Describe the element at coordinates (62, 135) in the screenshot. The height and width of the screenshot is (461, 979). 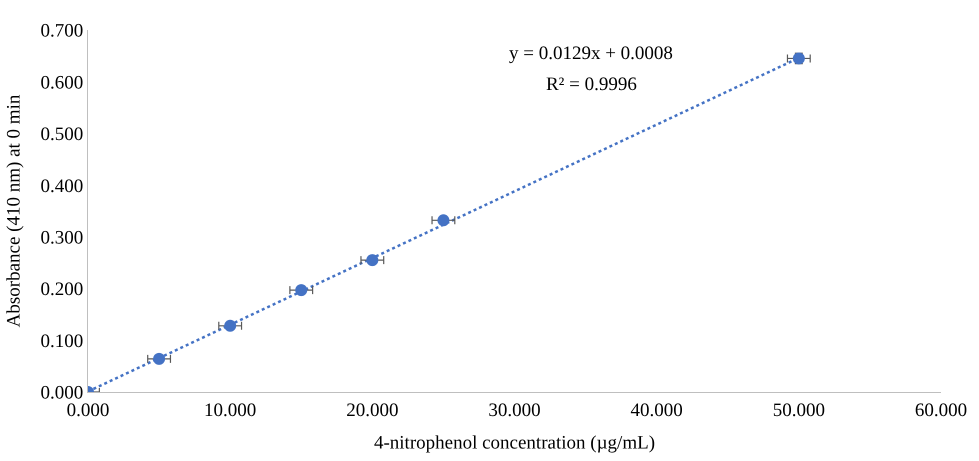
I see `y-tick-label: 0.500` at that location.